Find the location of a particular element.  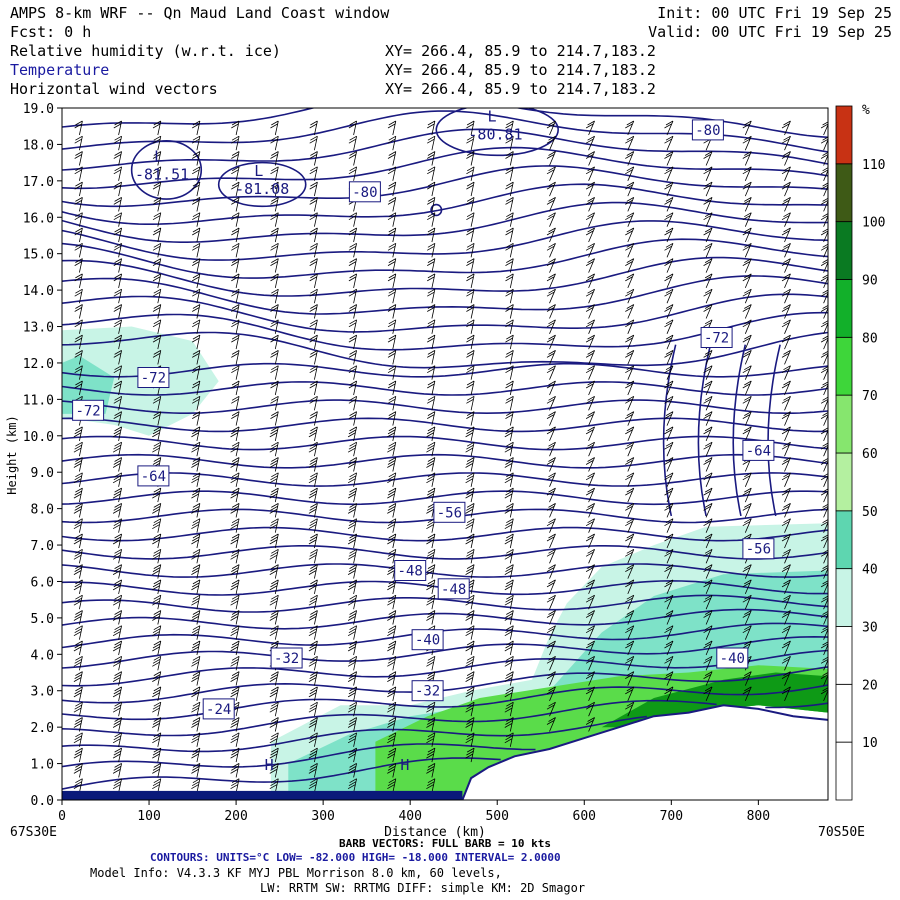

temperature-contour-closed is located at coordinates (262, 184).